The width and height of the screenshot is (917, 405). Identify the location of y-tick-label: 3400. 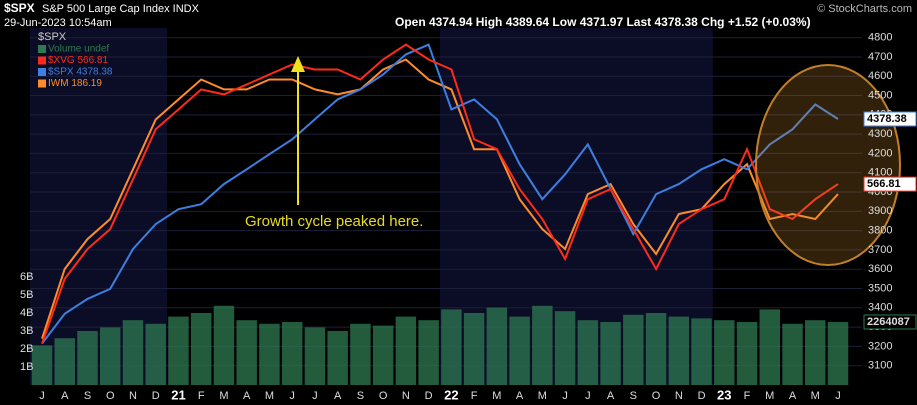
(880, 308).